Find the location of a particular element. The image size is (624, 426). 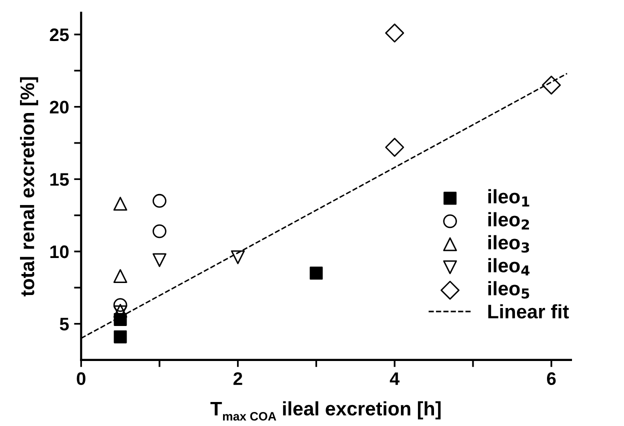

y-tick-label: 10 is located at coordinates (59, 251).